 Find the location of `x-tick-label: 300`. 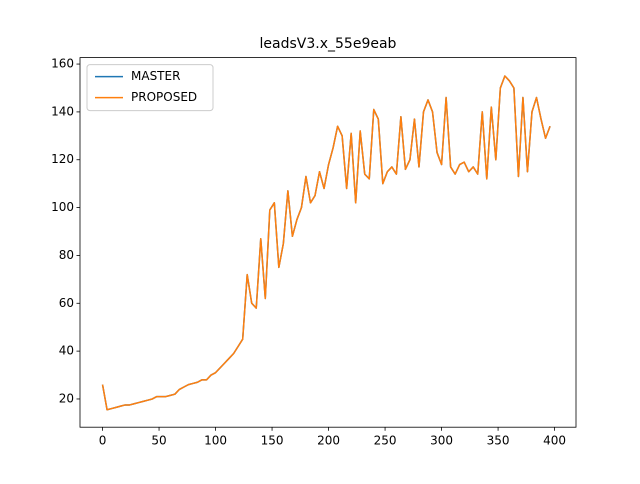

x-tick-label: 300 is located at coordinates (441, 441).